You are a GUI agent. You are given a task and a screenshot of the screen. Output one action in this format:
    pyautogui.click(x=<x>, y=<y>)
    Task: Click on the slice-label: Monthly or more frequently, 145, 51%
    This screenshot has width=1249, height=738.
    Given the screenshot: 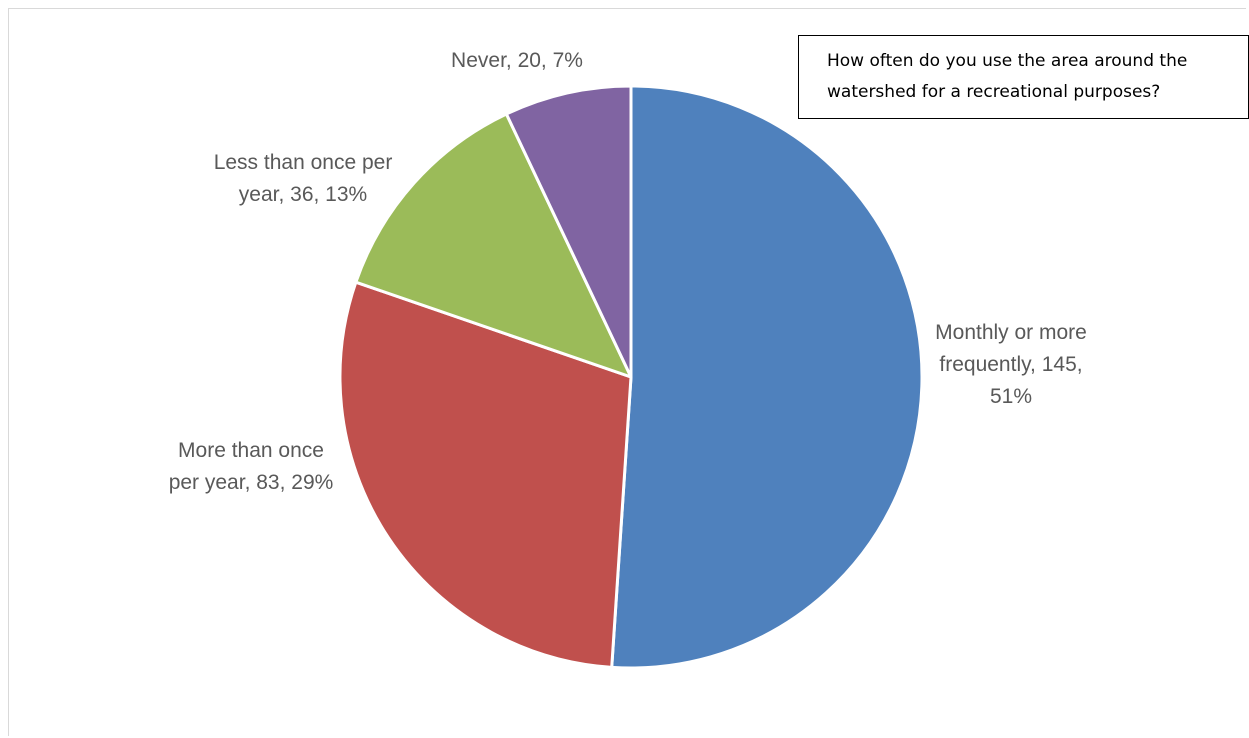 What is the action you would take?
    pyautogui.click(x=1011, y=364)
    